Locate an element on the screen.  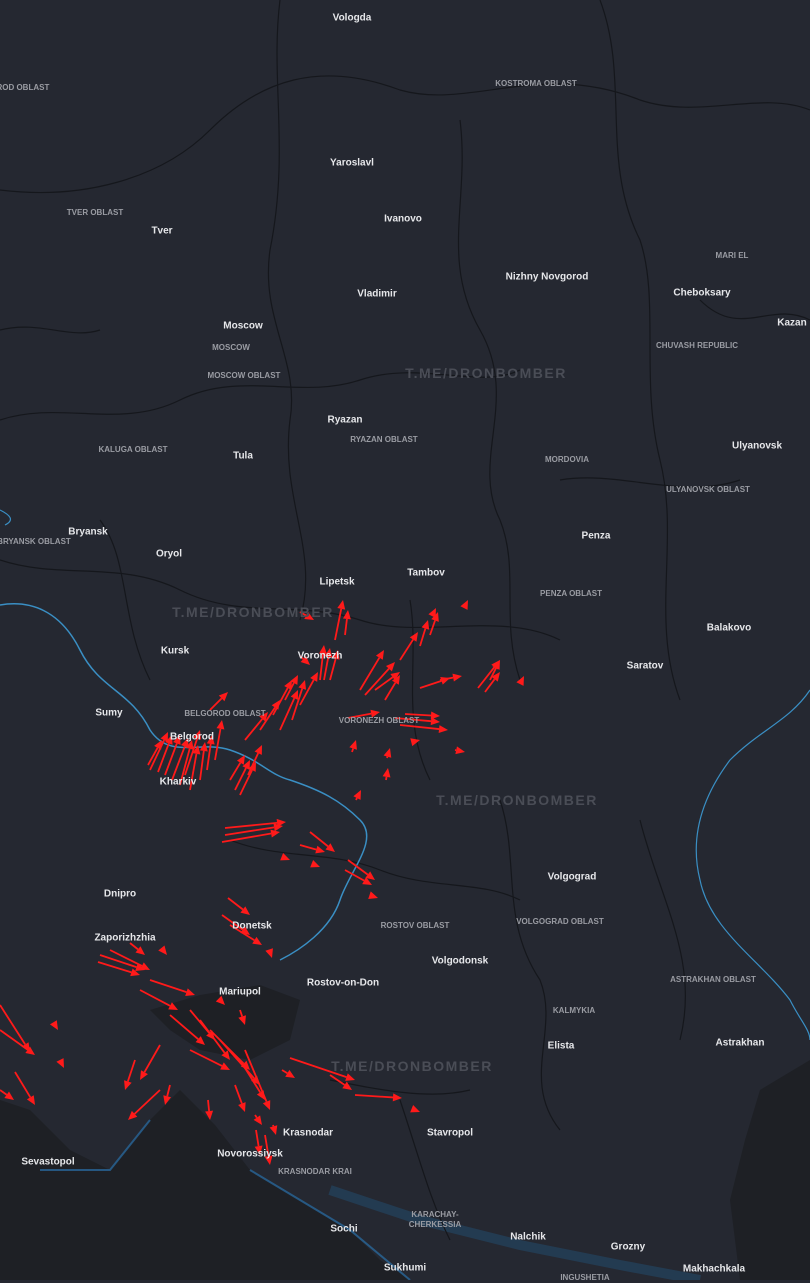
region-label: KRASNODAR KRAI is located at coordinates (315, 1172).